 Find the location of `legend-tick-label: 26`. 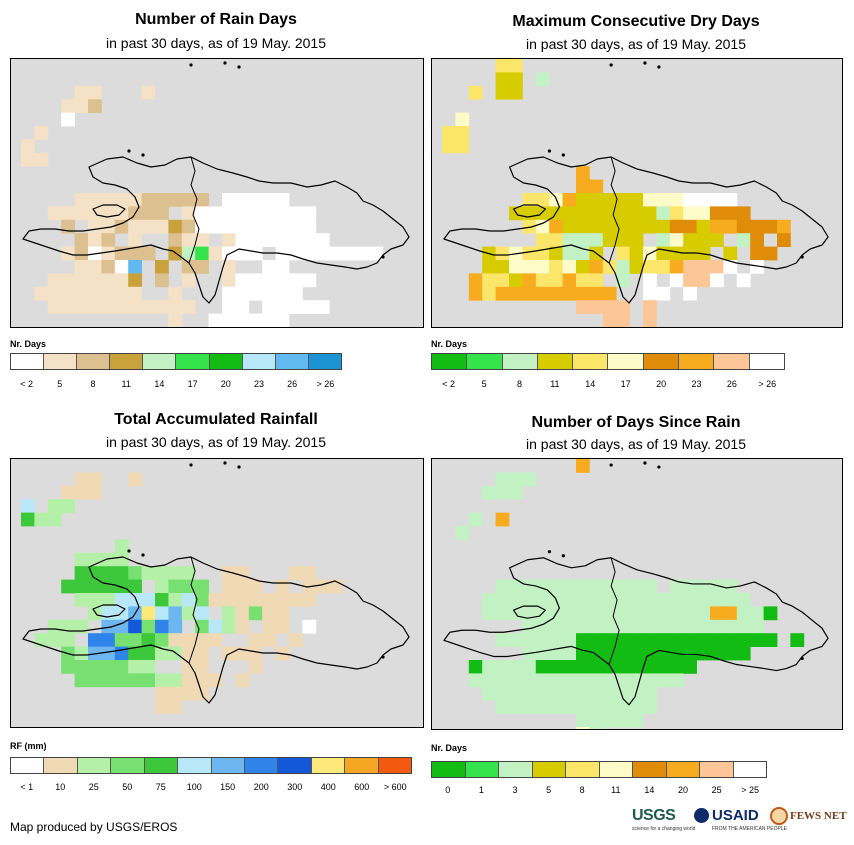

legend-tick-label: 26 is located at coordinates (292, 384).